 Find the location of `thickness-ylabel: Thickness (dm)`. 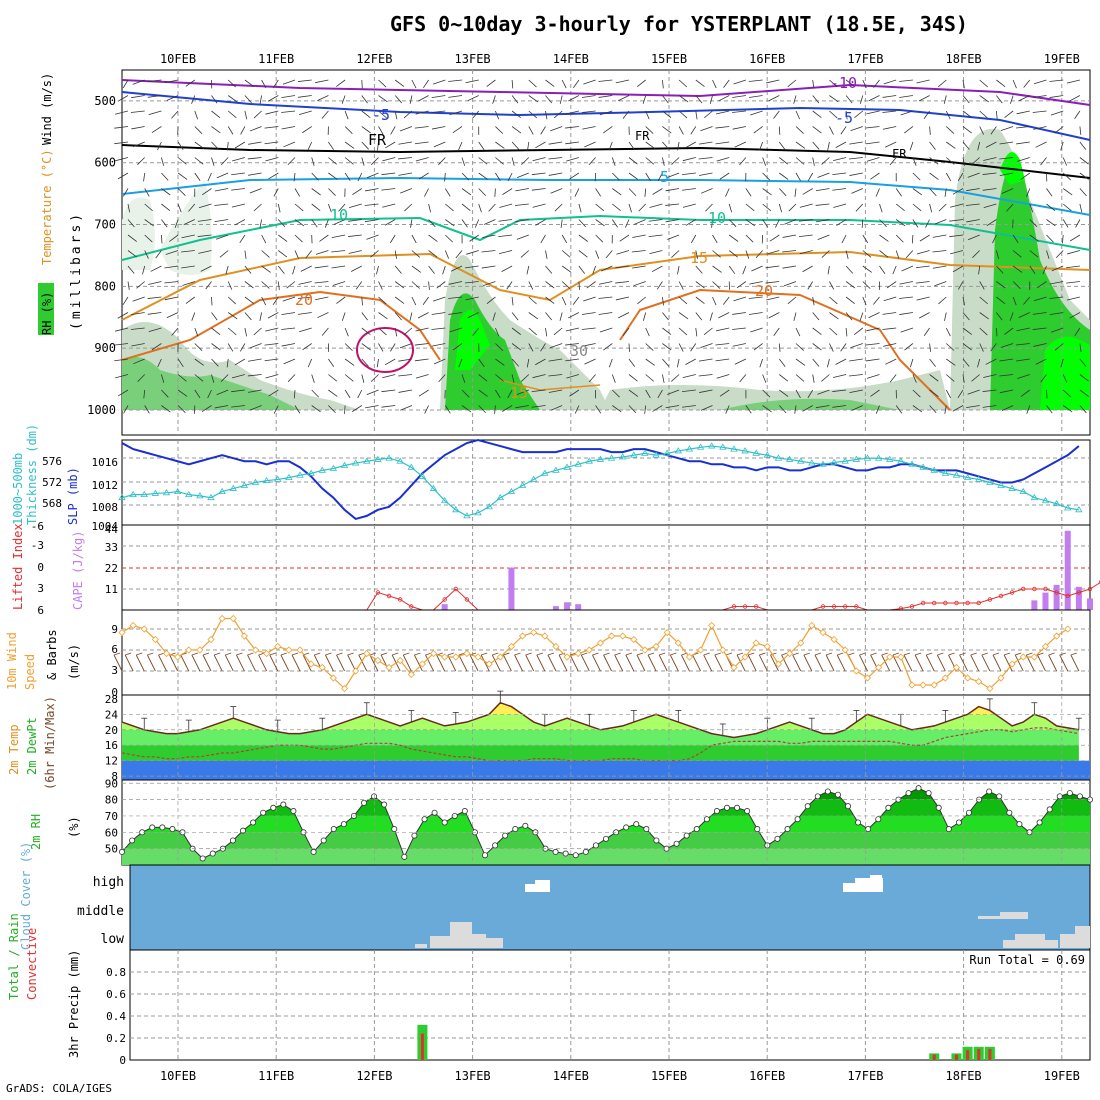

thickness-ylabel: Thickness (dm) is located at coordinates (32, 474).